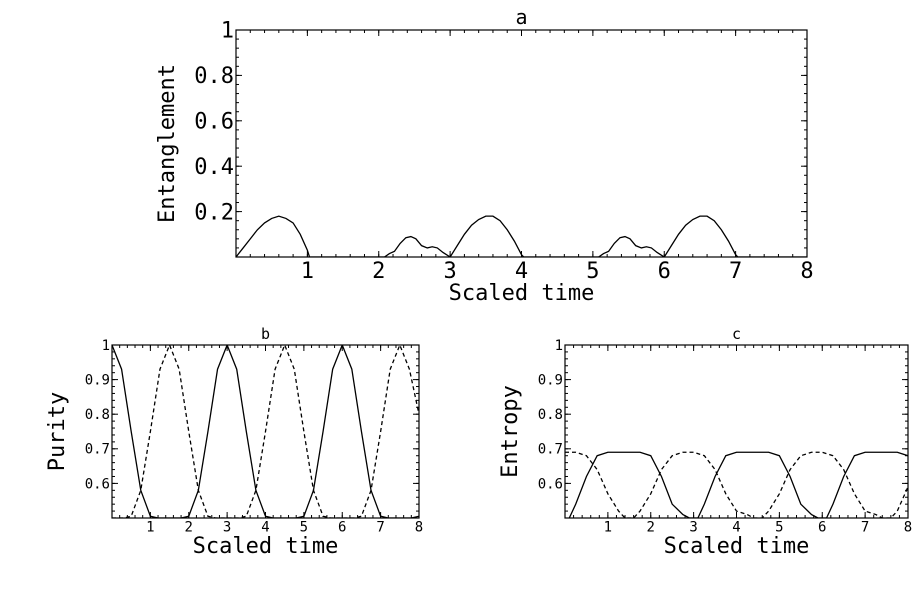  Describe the element at coordinates (214, 167) in the screenshot. I see `y-tick-label: 0.4` at that location.